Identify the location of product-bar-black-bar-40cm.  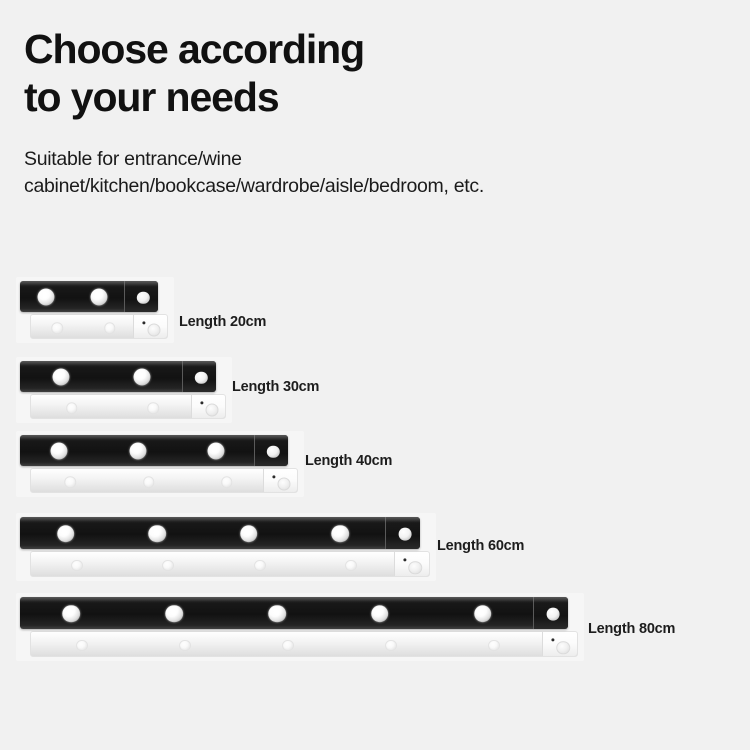
(154, 450).